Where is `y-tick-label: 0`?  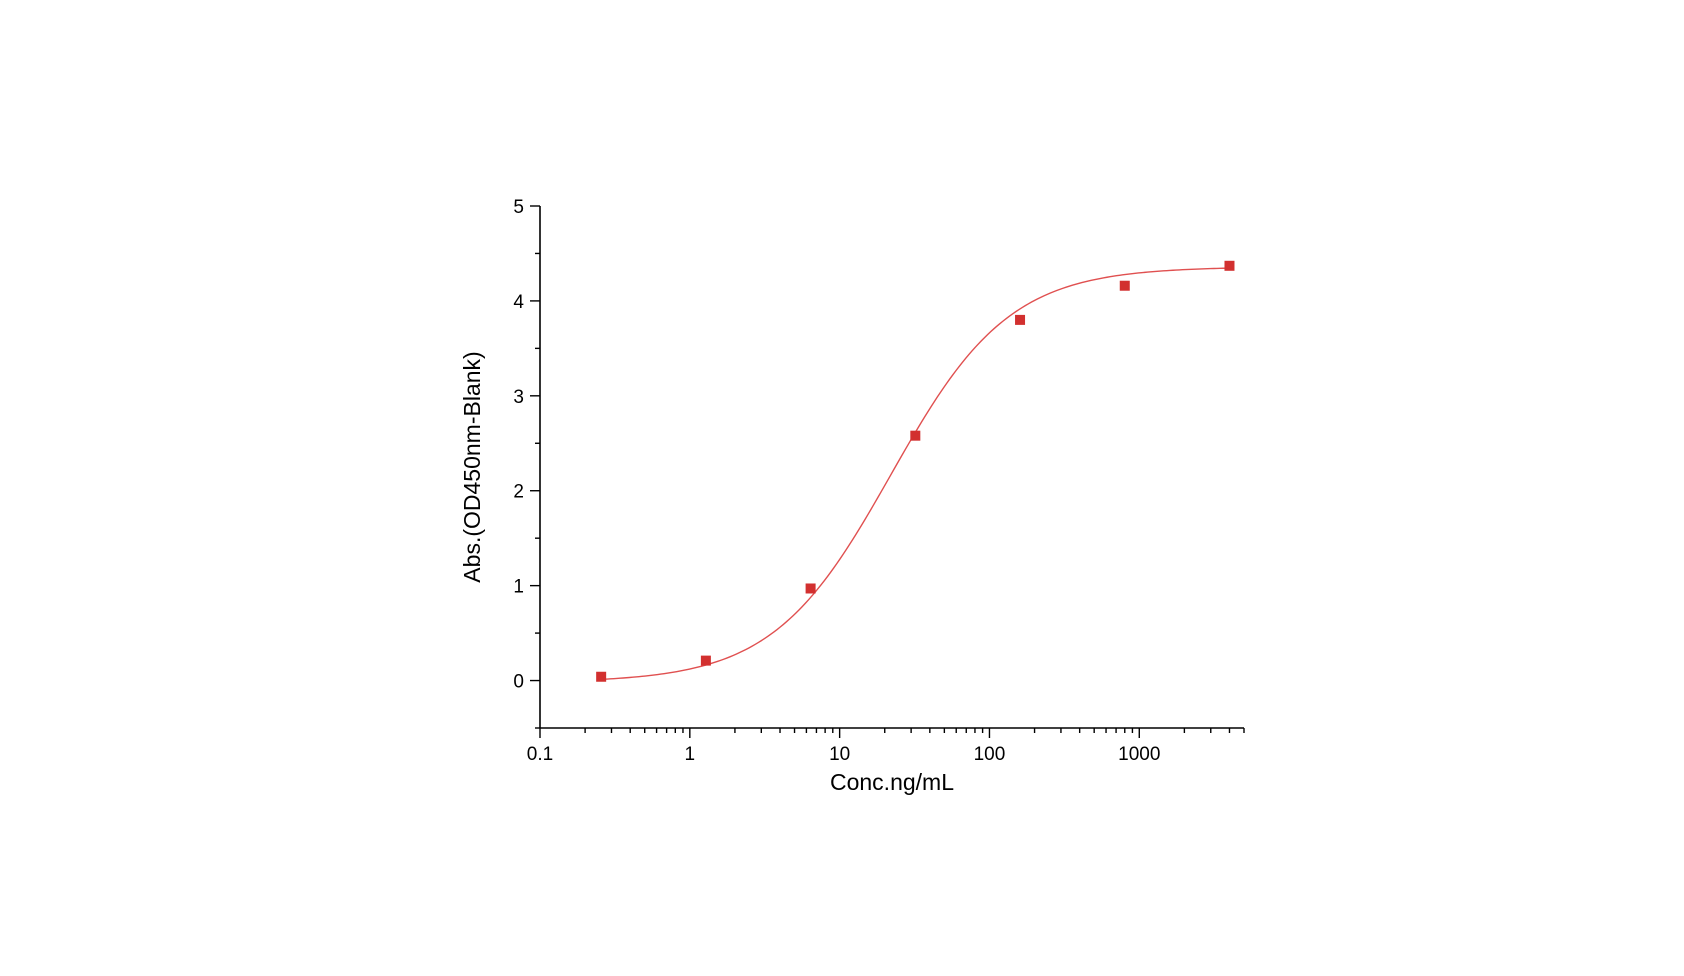
y-tick-label: 0 is located at coordinates (518, 682).